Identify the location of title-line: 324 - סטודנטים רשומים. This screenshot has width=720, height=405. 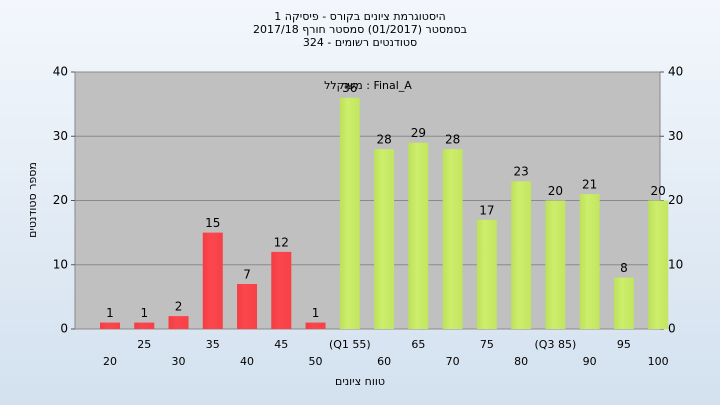
(360, 42).